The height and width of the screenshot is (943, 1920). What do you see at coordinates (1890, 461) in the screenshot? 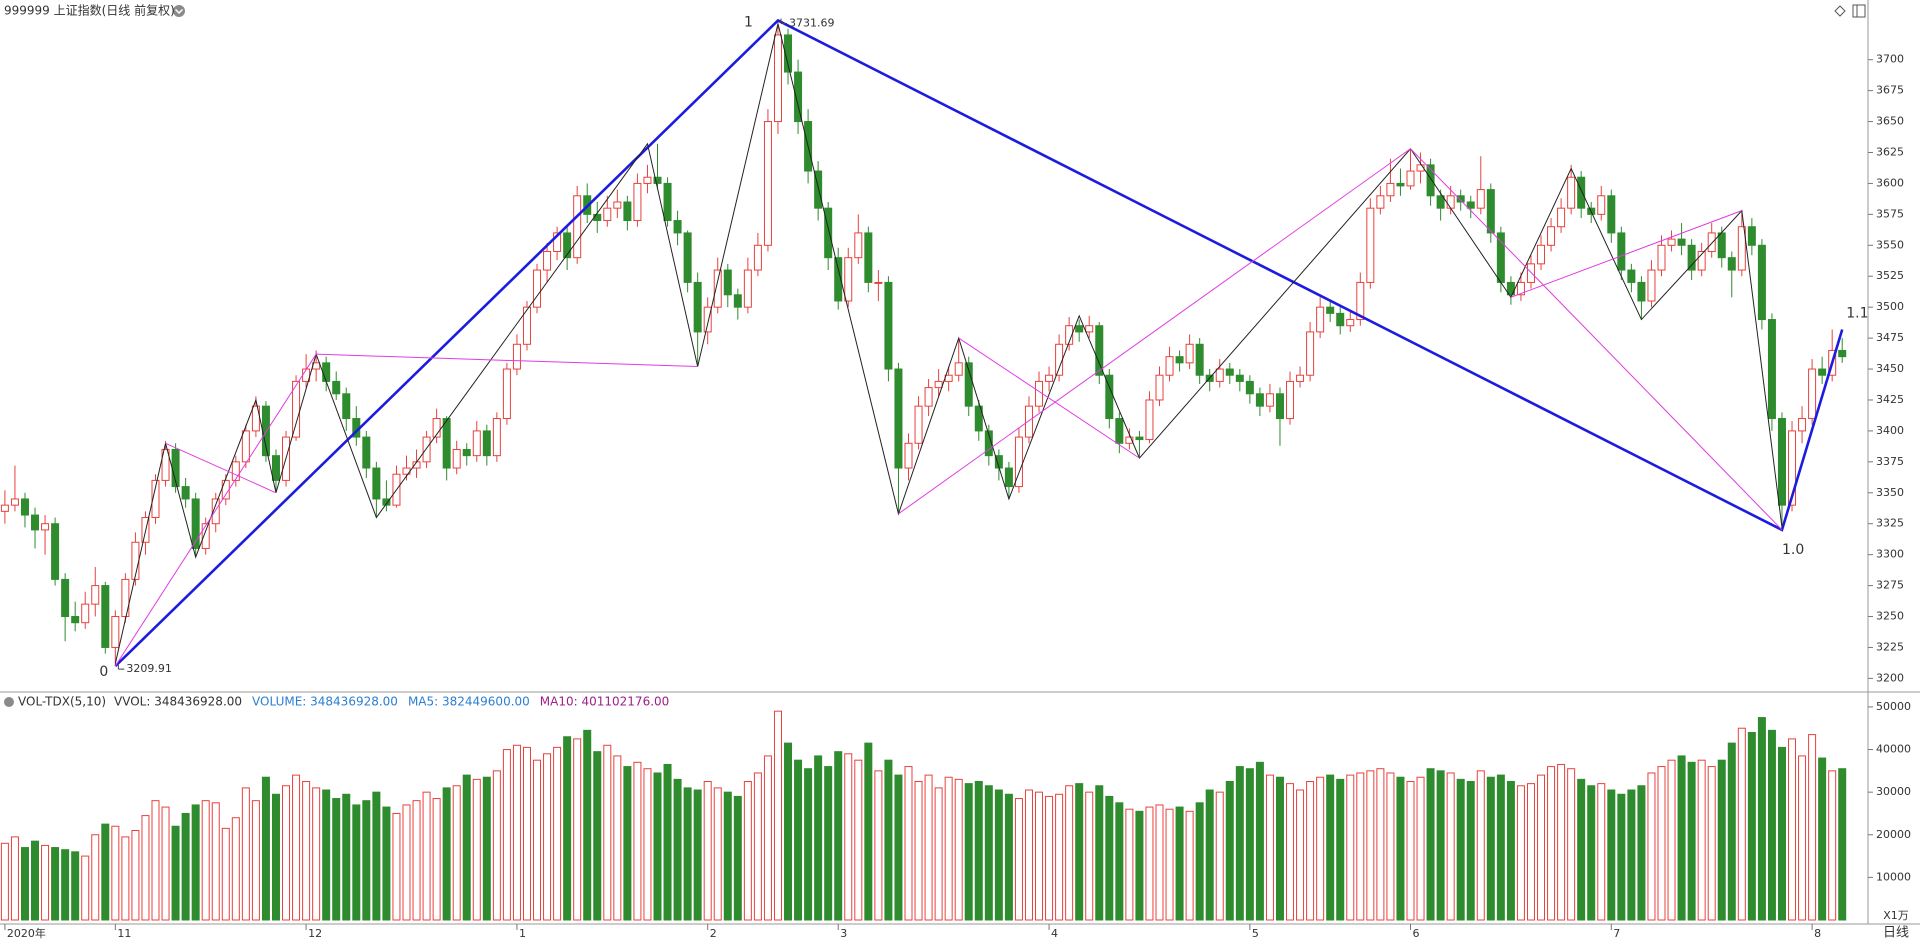
I see `y-tick-label: 3375` at bounding box center [1890, 461].